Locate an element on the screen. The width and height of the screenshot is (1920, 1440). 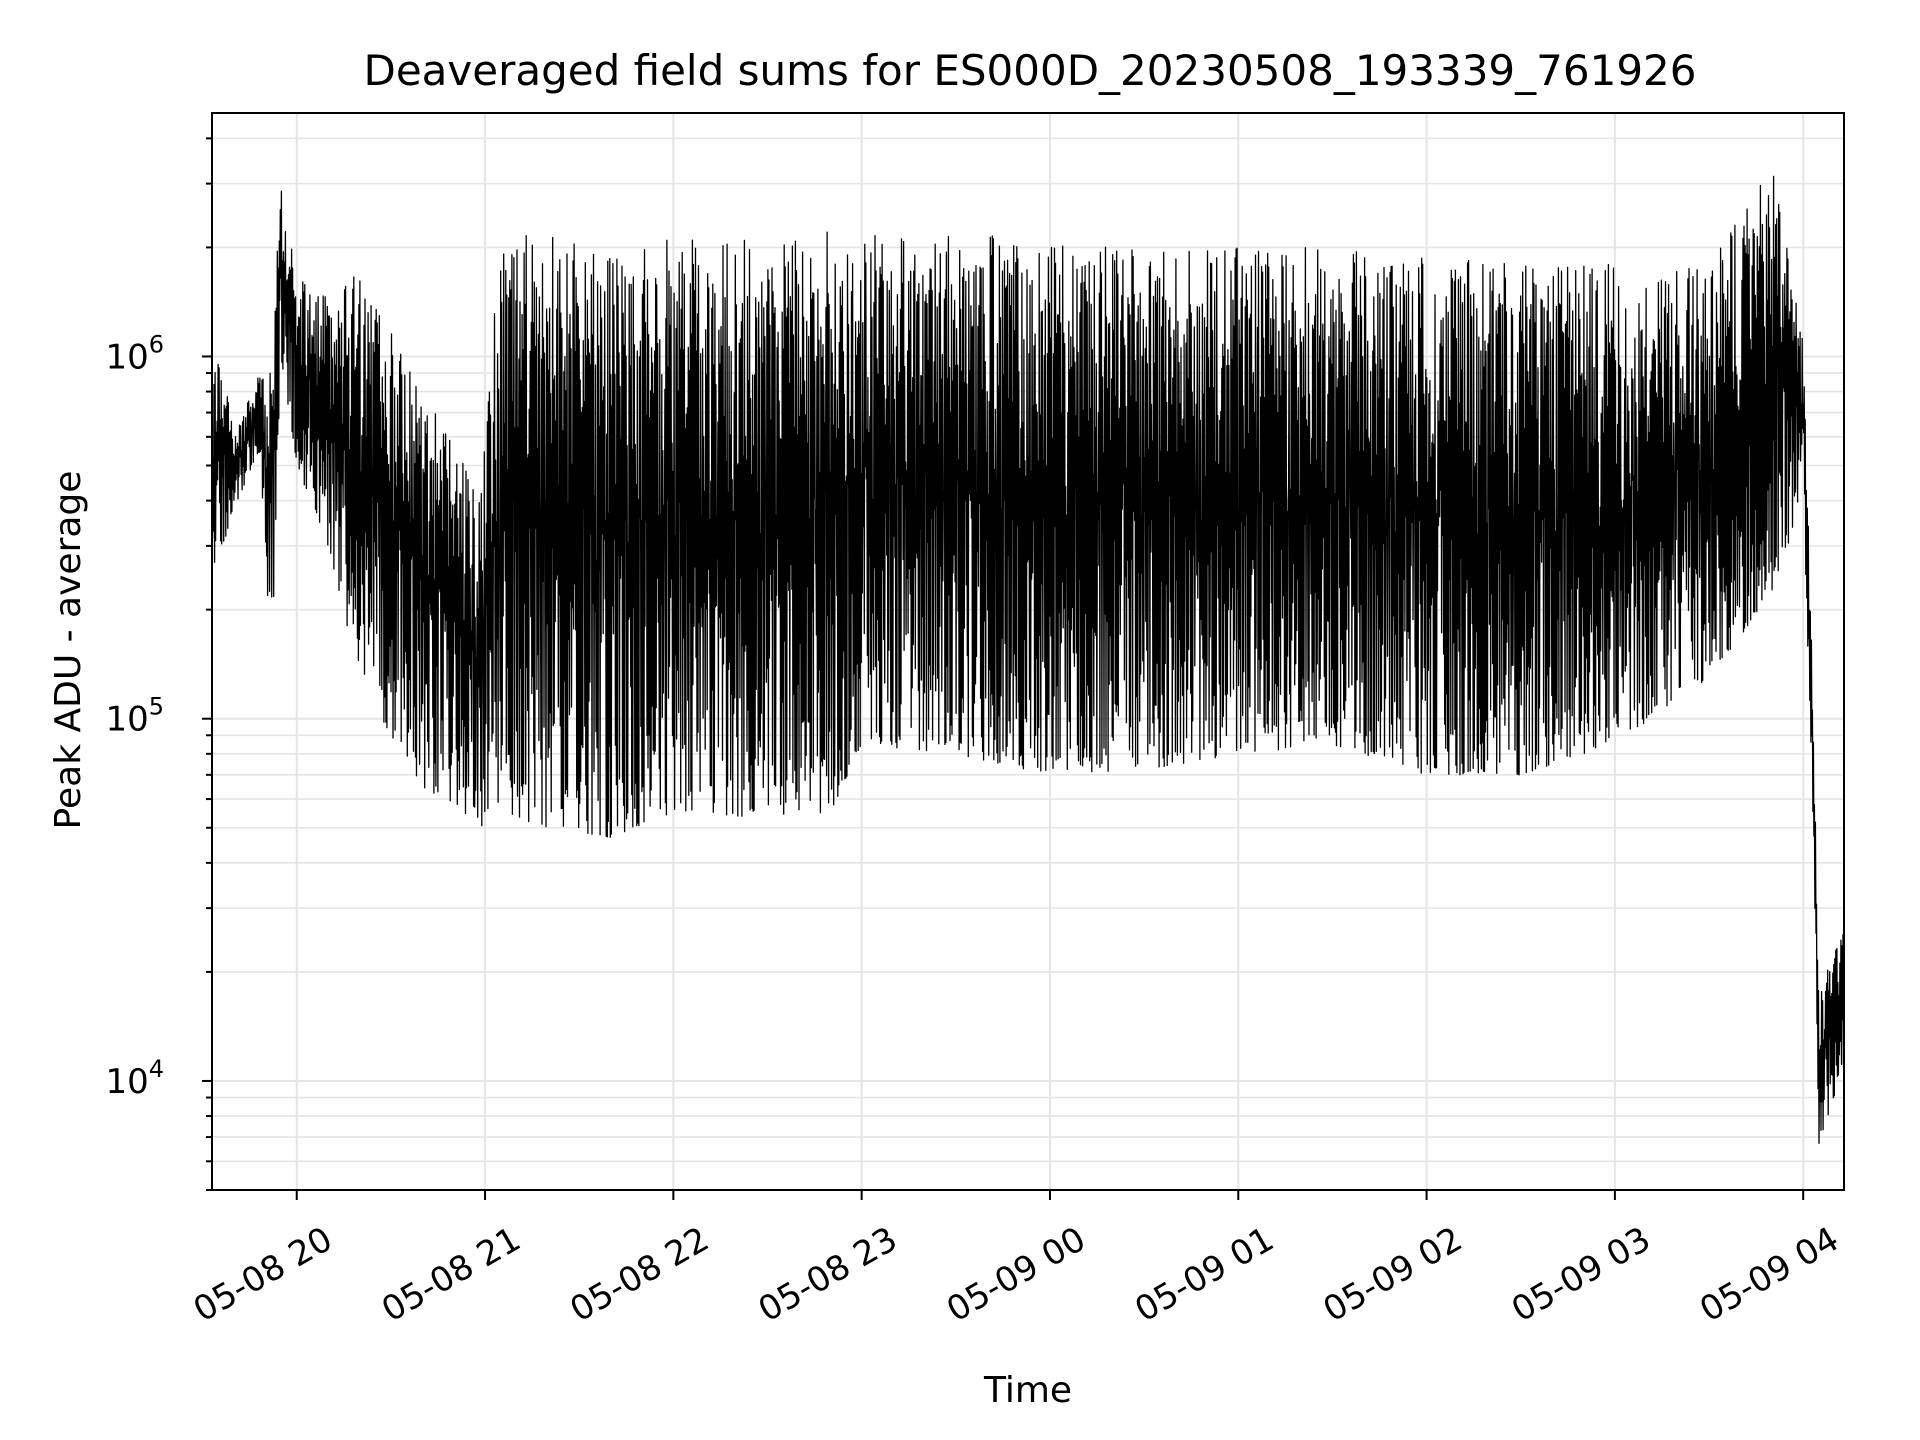
y-tick-label: 10⁵ is located at coordinates (134, 716).